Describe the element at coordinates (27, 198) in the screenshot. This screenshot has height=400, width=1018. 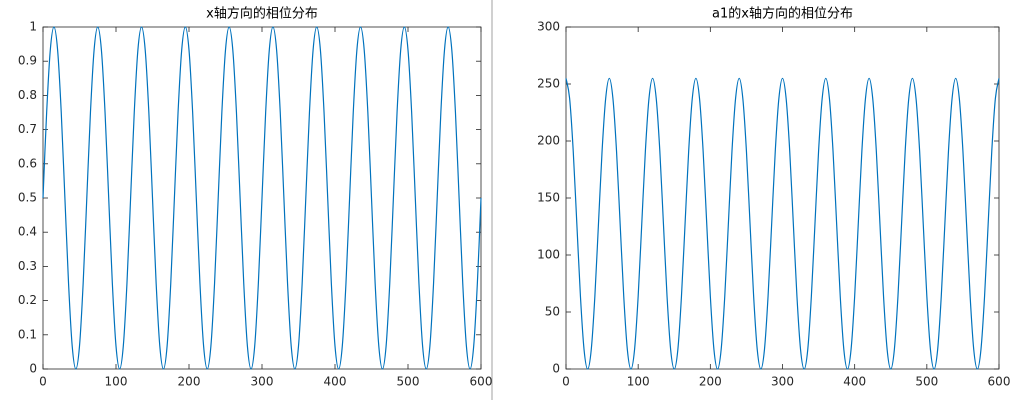
I see `y-tick-label: 0.5` at that location.